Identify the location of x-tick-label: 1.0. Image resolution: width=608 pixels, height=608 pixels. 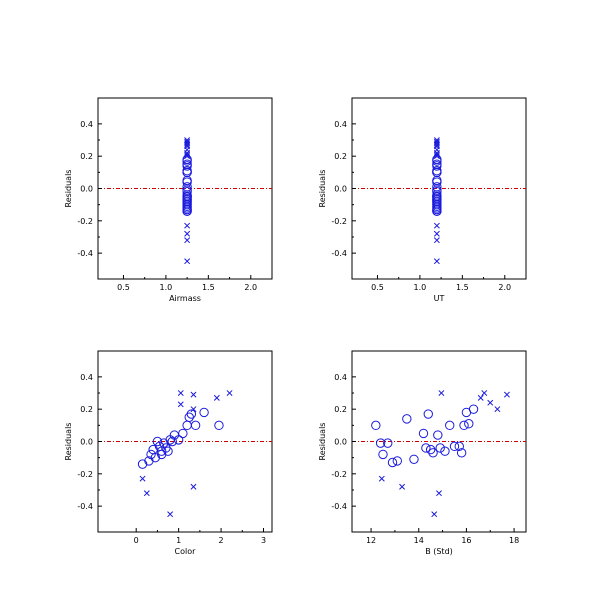
(420, 287).